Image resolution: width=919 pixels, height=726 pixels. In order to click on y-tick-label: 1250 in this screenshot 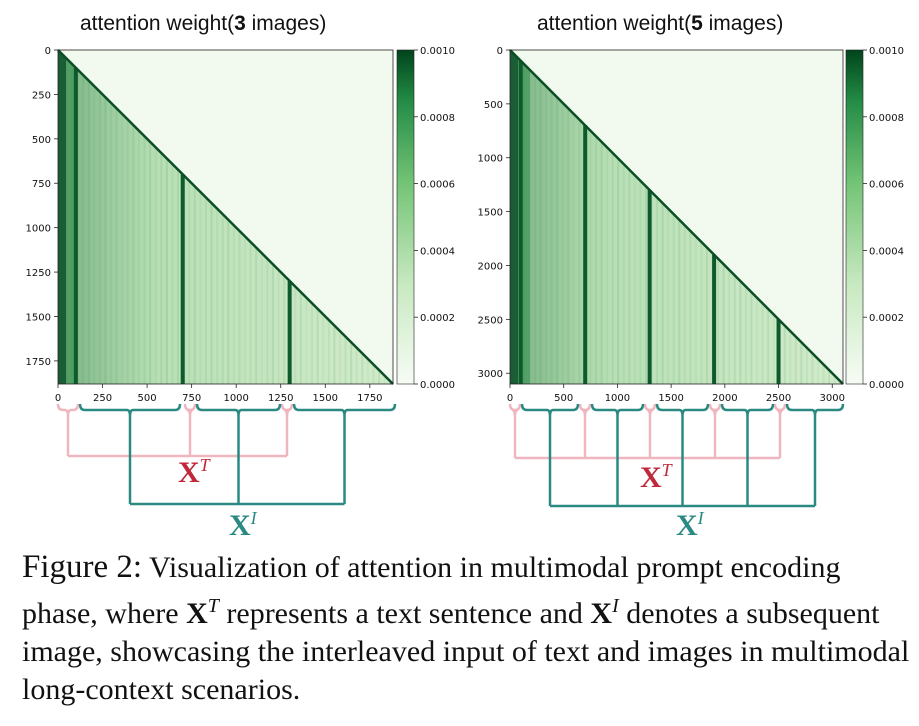, I will do `click(38, 273)`.